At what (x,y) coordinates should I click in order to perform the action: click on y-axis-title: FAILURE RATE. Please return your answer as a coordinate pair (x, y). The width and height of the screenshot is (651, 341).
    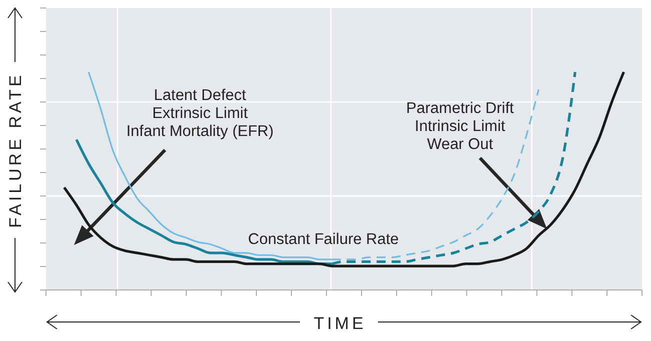
    Looking at the image, I should click on (15, 150).